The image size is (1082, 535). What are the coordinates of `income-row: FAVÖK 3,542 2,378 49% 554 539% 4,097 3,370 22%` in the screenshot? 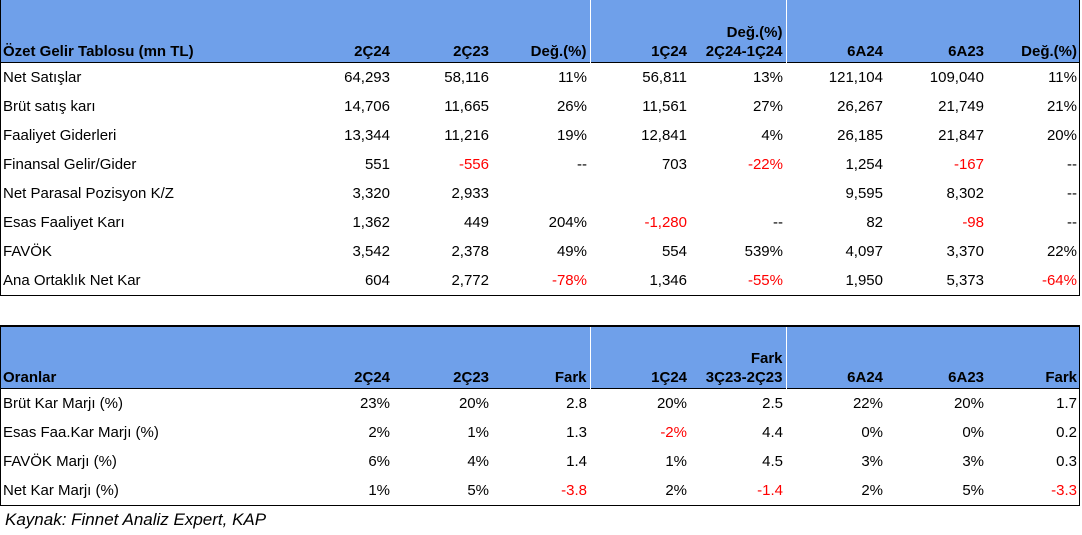 It's located at (540, 251).